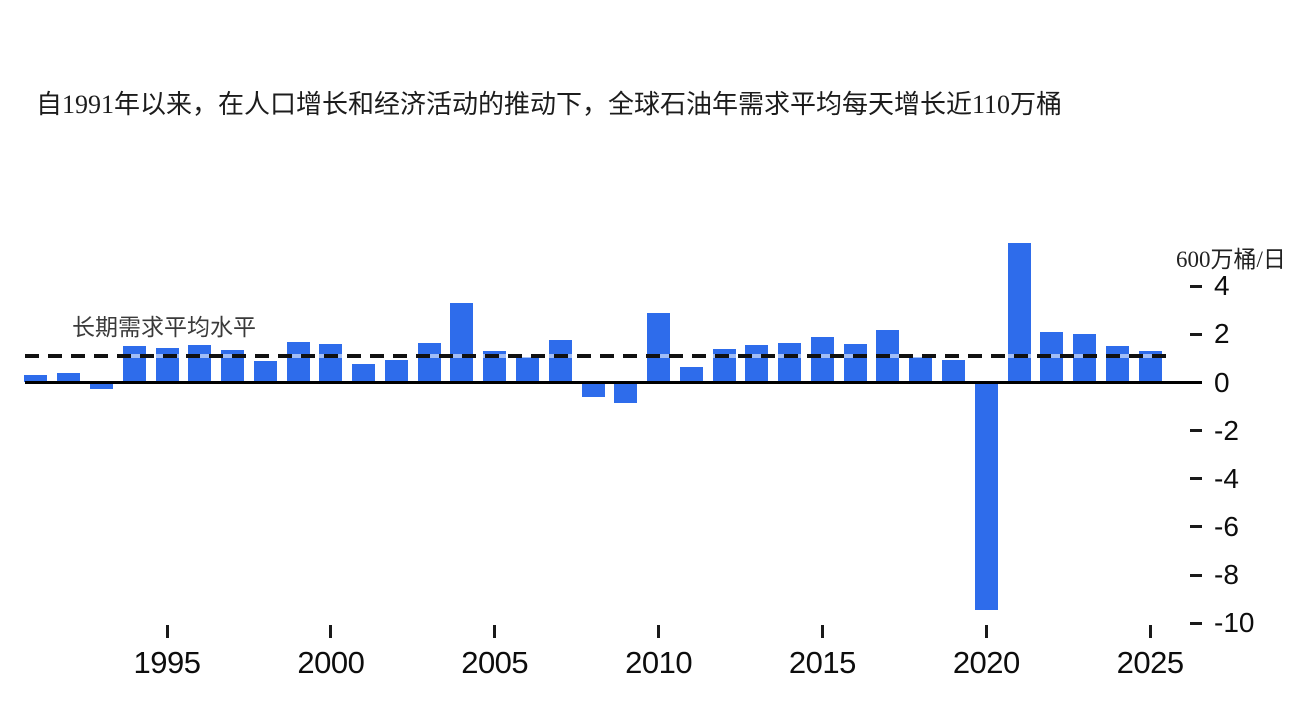 This screenshot has width=1308, height=724. What do you see at coordinates (167, 365) in the screenshot?
I see `bar-1995` at bounding box center [167, 365].